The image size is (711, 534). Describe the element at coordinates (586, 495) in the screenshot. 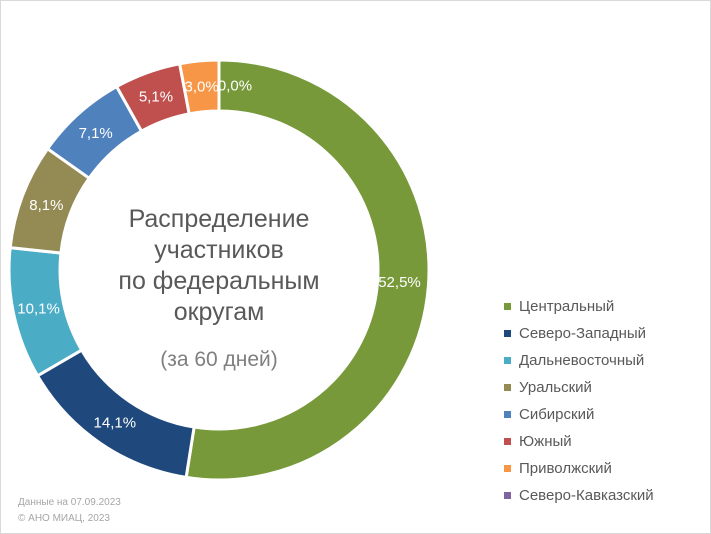

I see `legend-label: Северо-Кавказский` at that location.